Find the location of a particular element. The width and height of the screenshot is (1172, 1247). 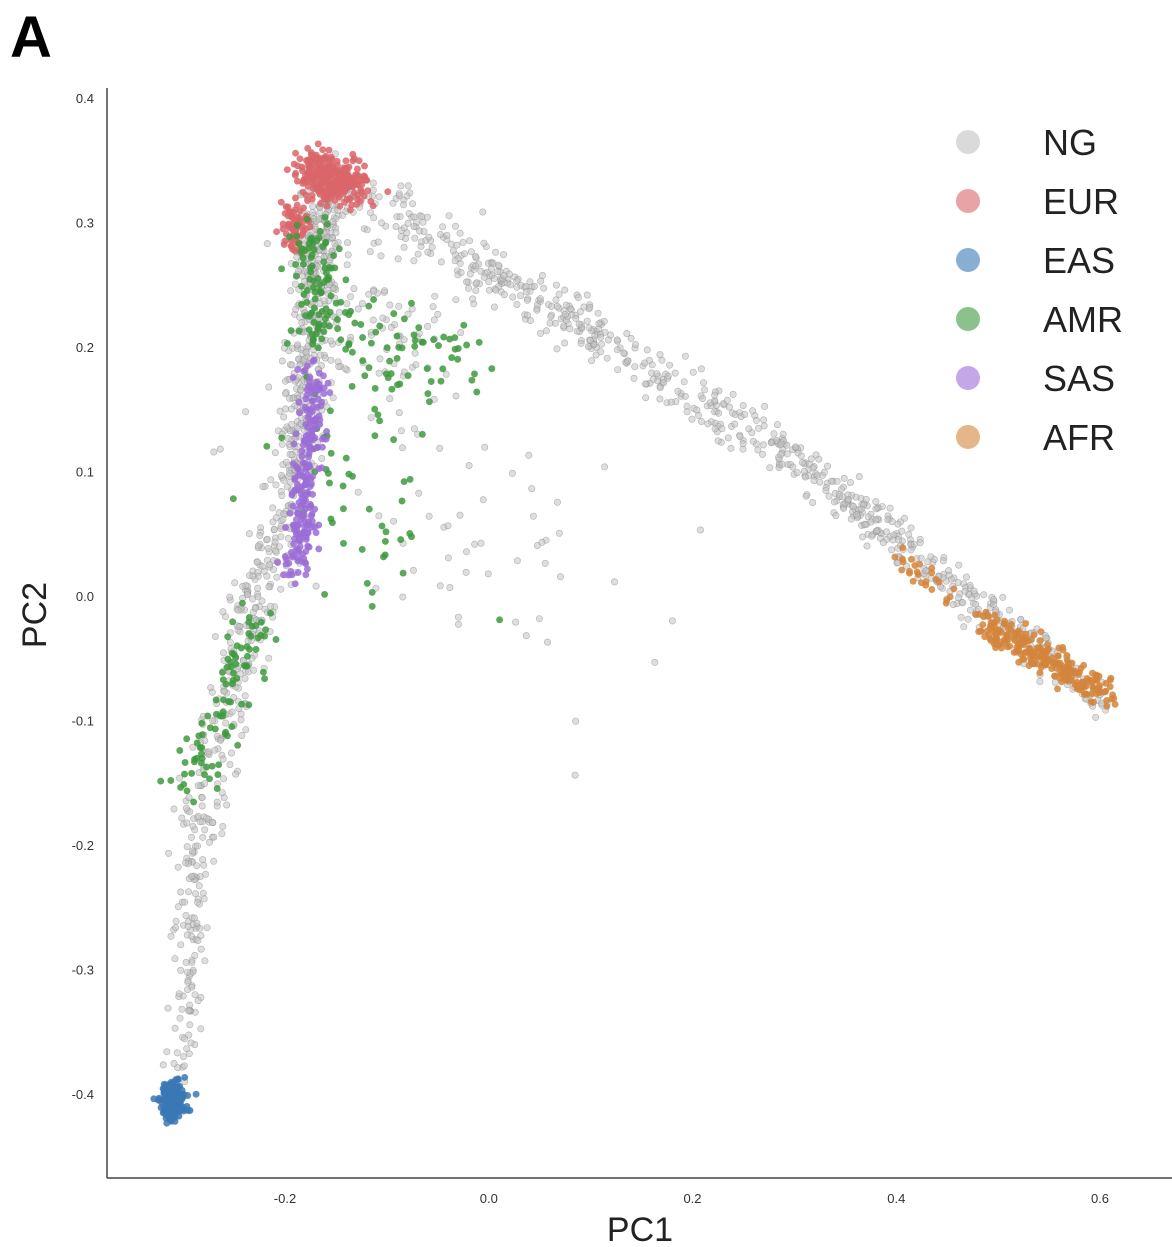

legend-marker-ng is located at coordinates (968, 142).